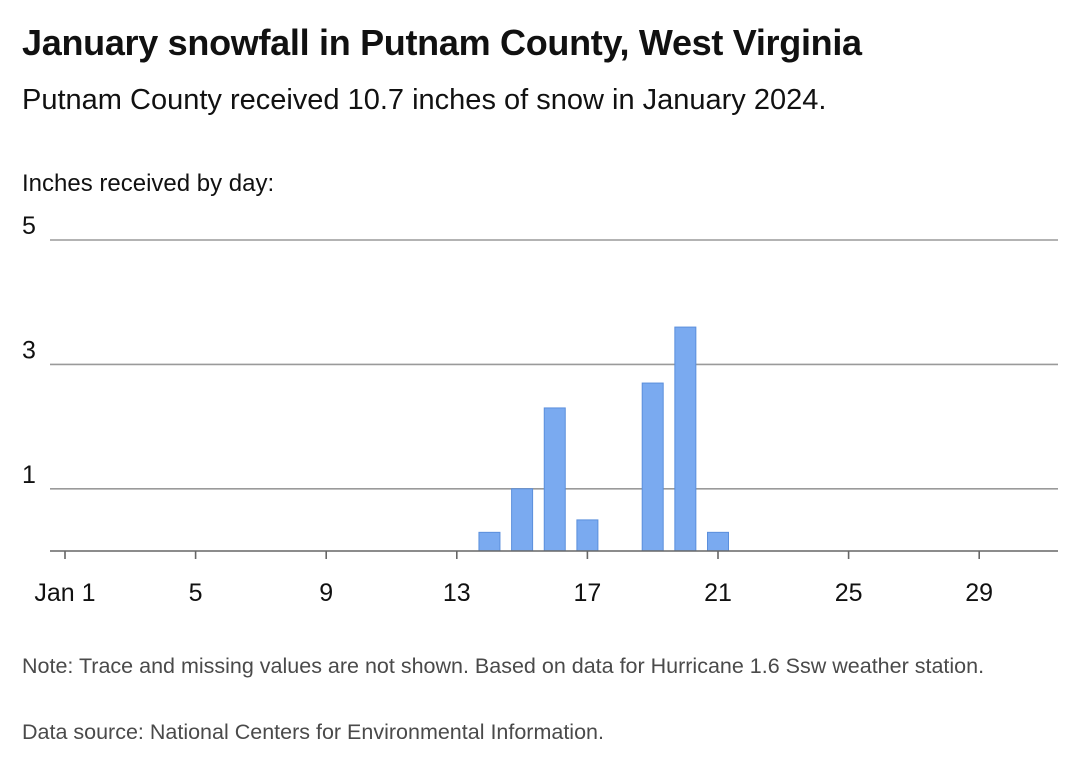 This screenshot has width=1080, height=770. Describe the element at coordinates (457, 593) in the screenshot. I see `x-tick-label: 13` at that location.